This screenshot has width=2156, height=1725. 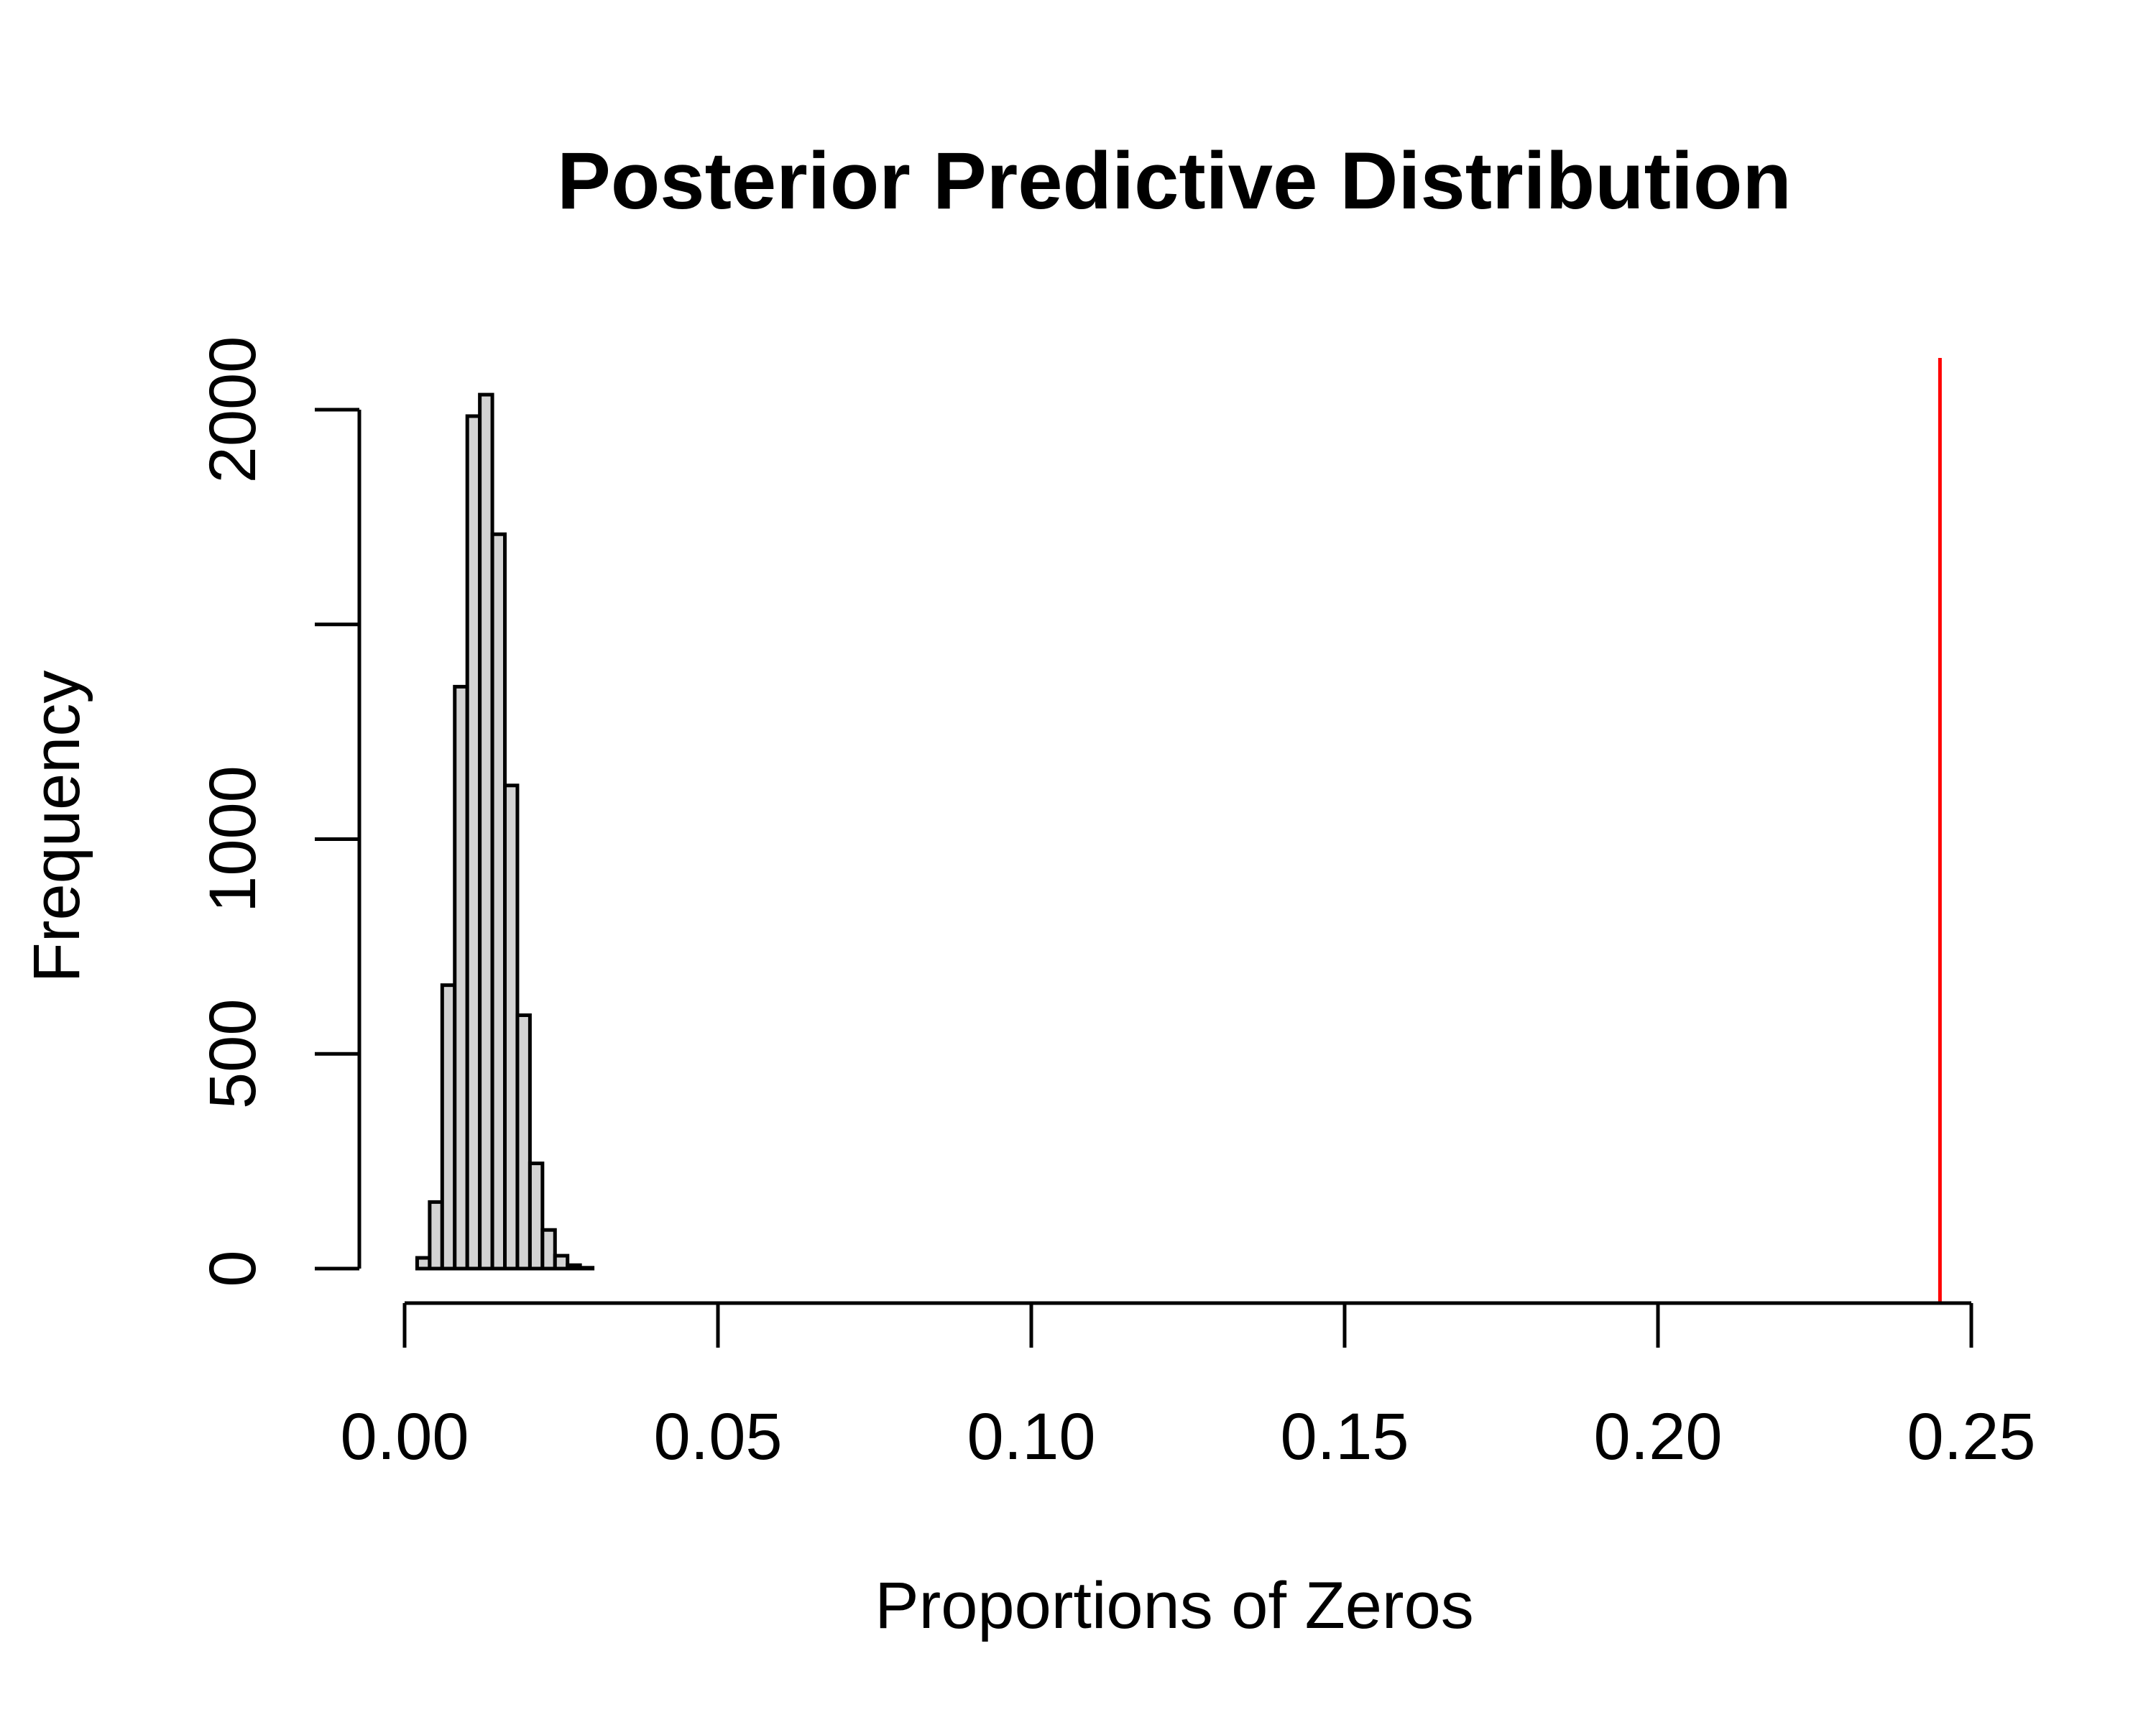 I want to click on y-tick-label: 0, so click(x=233, y=1268).